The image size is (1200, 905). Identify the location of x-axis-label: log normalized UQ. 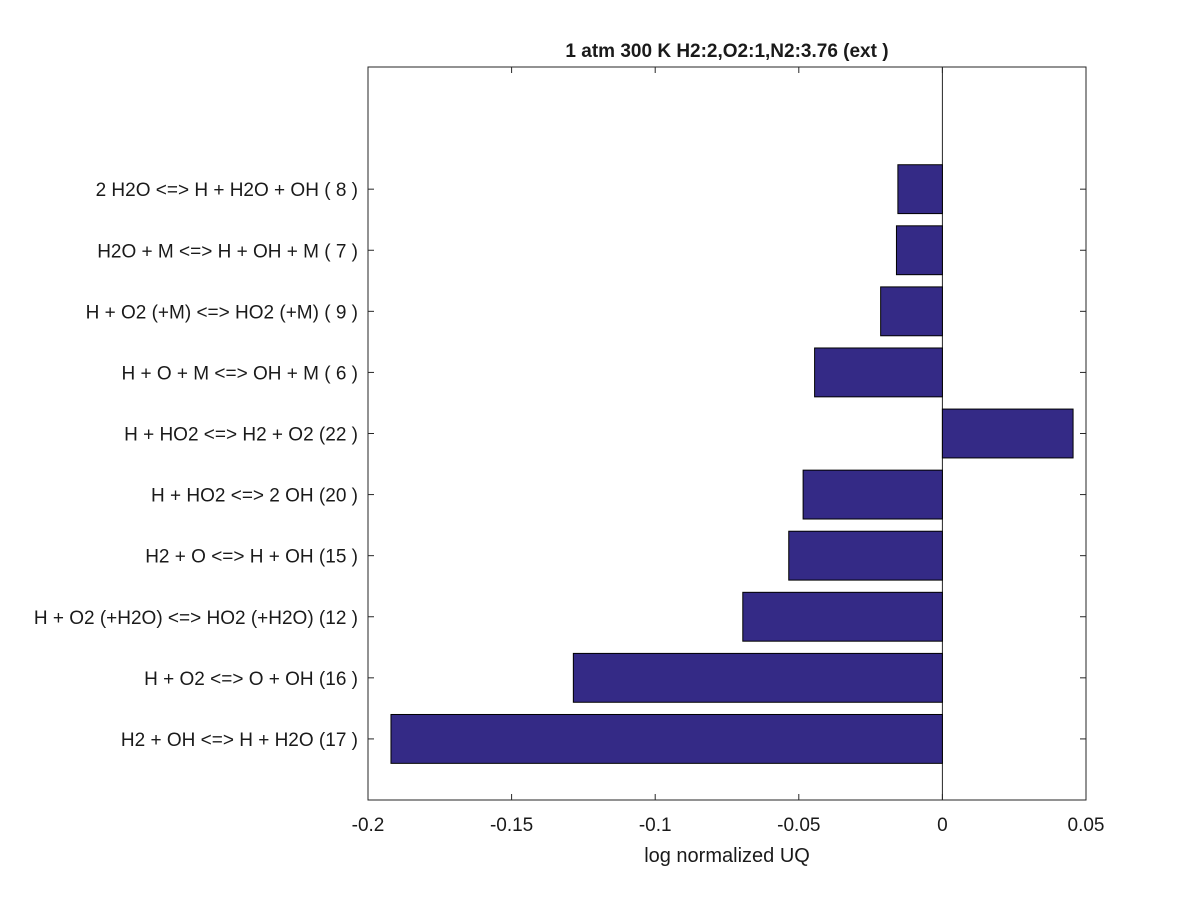
(727, 856).